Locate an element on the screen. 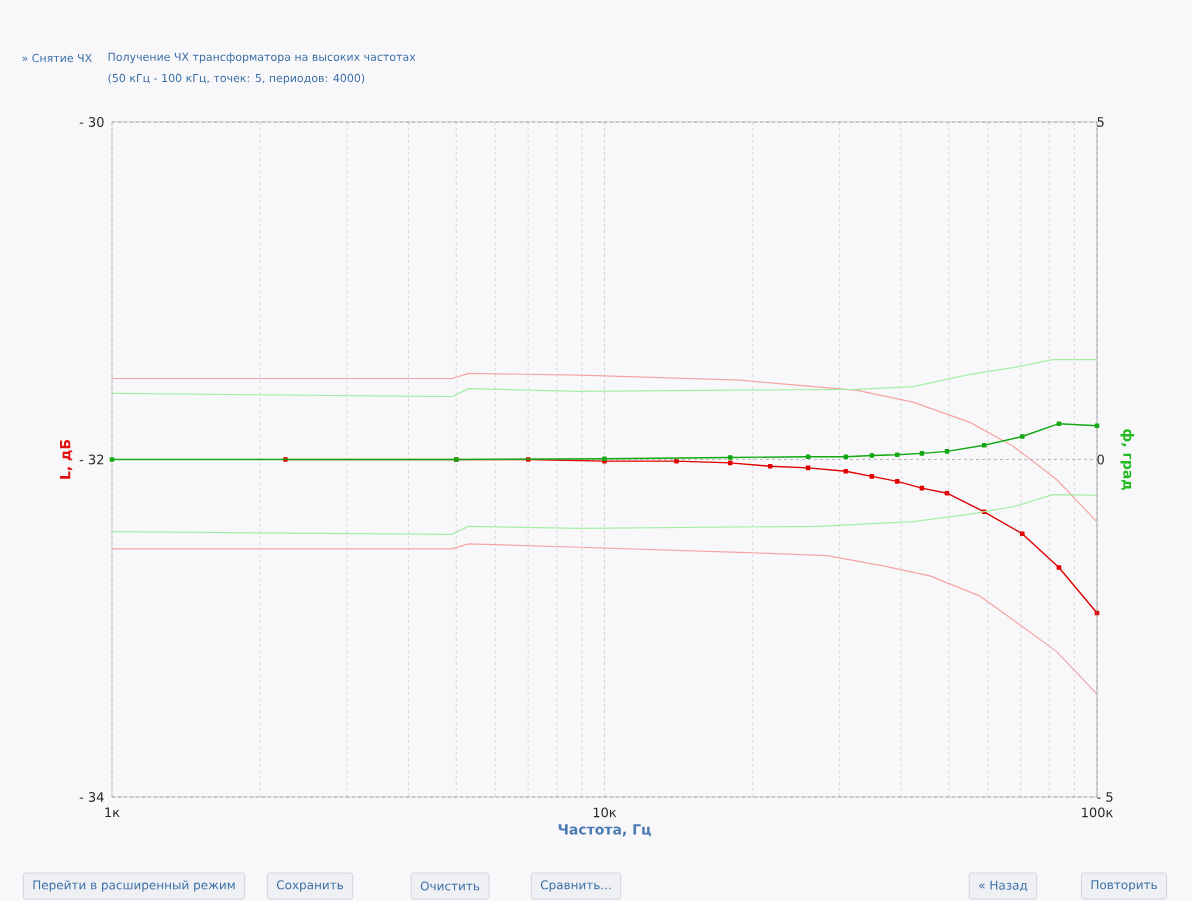 This screenshot has height=901, width=1192. y2-tick-label: 5 is located at coordinates (1100, 122).